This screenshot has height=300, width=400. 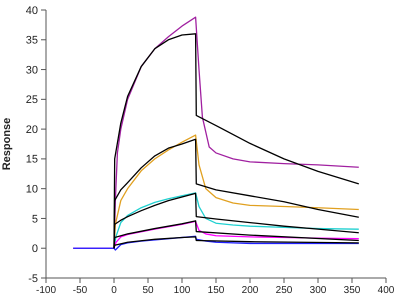 What do you see at coordinates (80, 290) in the screenshot?
I see `x-tick-label: -50` at bounding box center [80, 290].